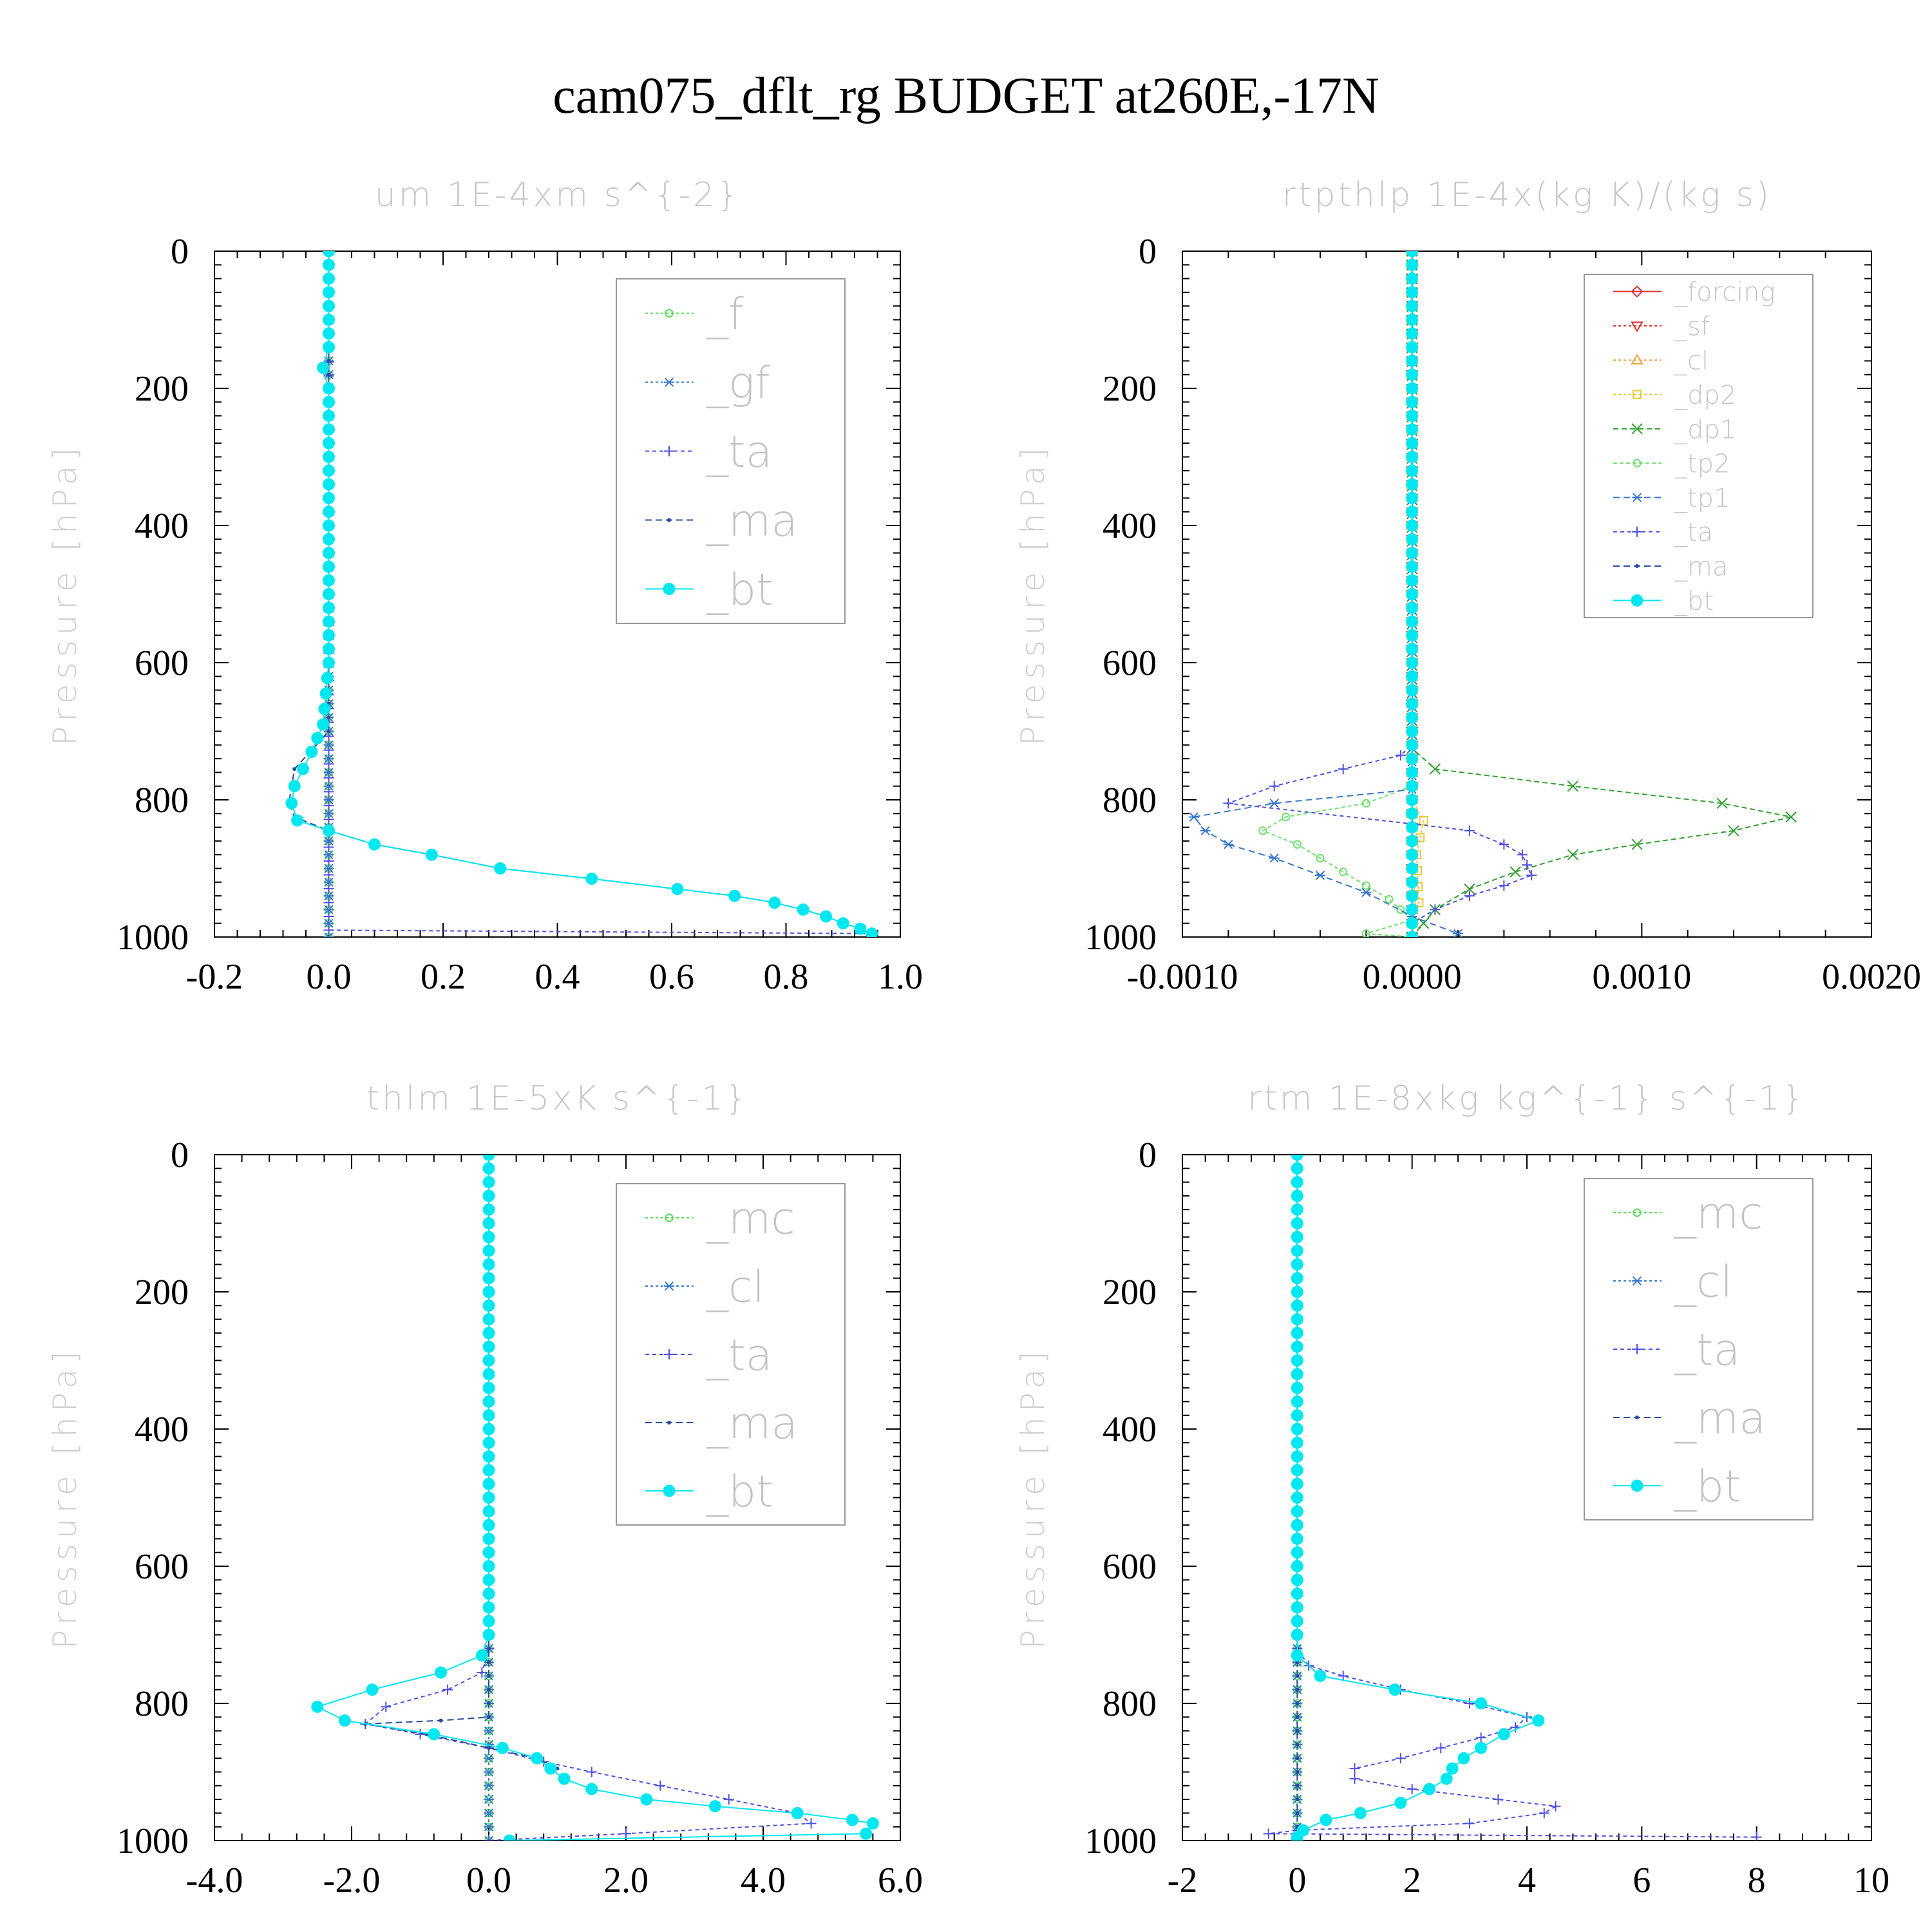 This screenshot has height=1932, width=1932. Describe the element at coordinates (720, 1219) in the screenshot. I see `legend-item: _mc` at that location.